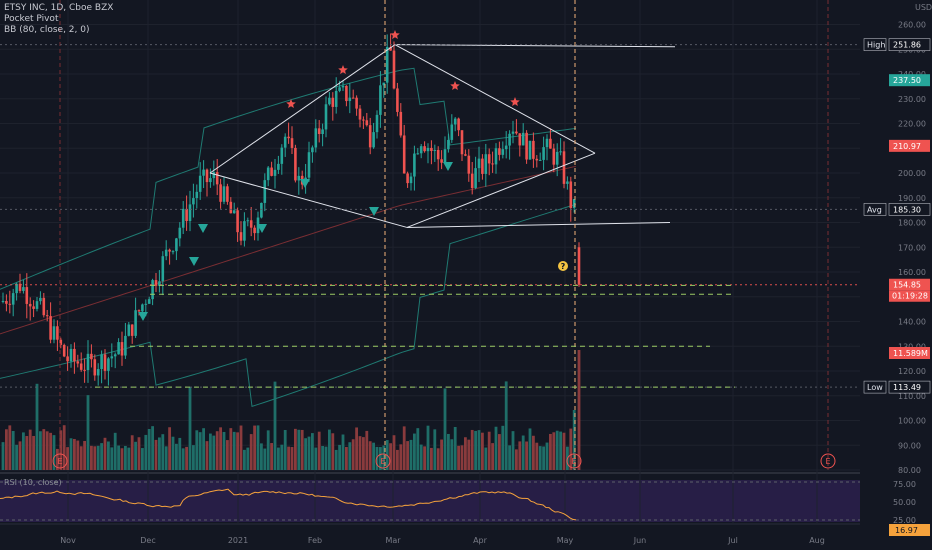  Describe the element at coordinates (912, 371) in the screenshot. I see `axis-tick-label: 120.00` at that location.